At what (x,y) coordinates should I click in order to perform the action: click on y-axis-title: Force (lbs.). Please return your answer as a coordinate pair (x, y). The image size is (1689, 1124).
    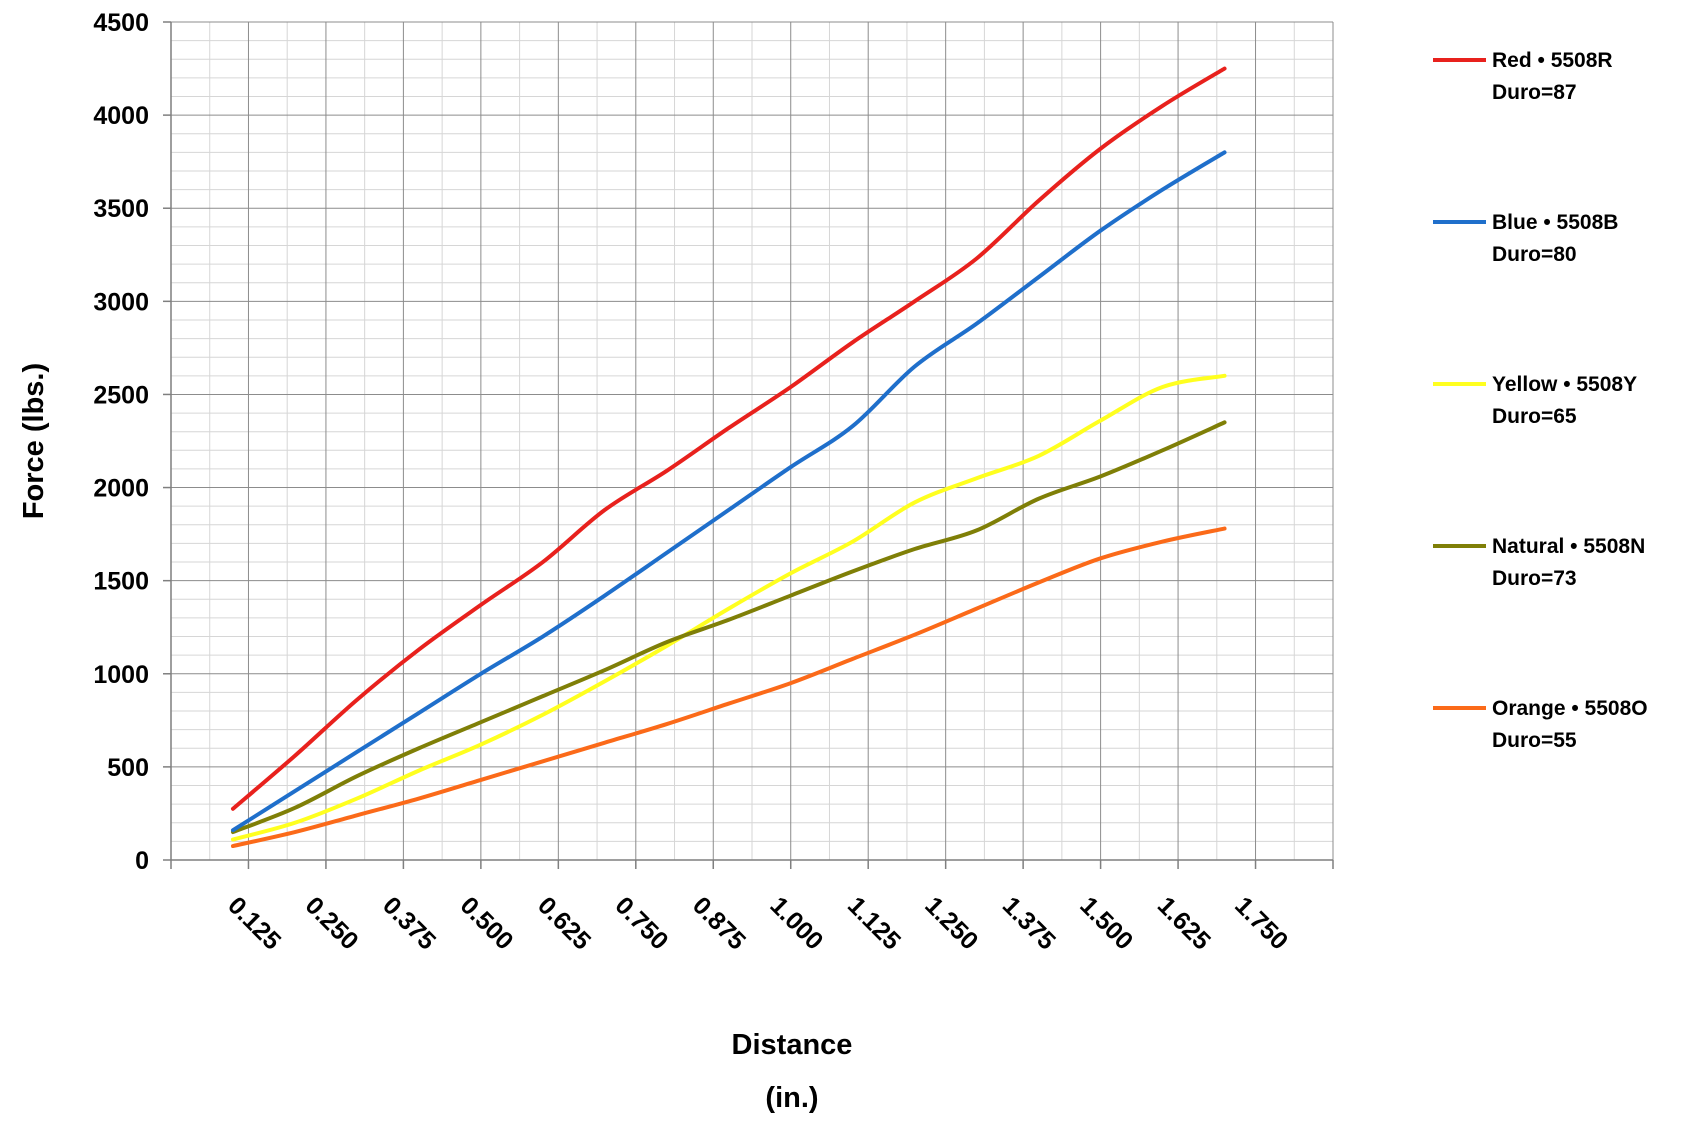
    Looking at the image, I should click on (34, 441).